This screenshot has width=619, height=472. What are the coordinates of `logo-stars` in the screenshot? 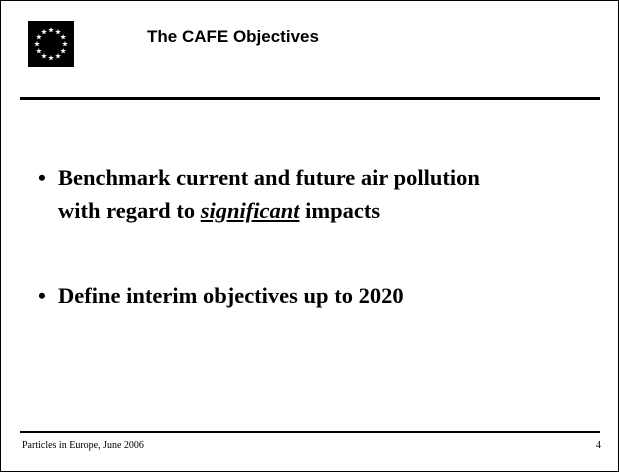 It's located at (51, 44).